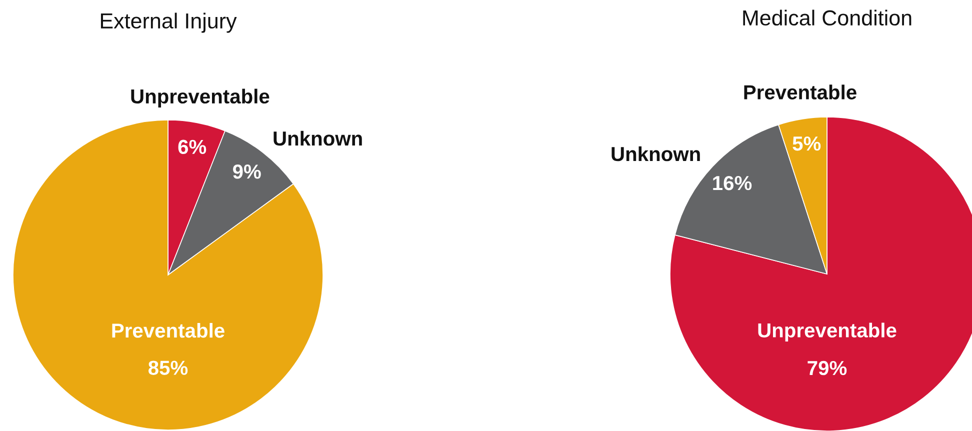  What do you see at coordinates (732, 183) in the screenshot?
I see `data-label: 16%` at bounding box center [732, 183].